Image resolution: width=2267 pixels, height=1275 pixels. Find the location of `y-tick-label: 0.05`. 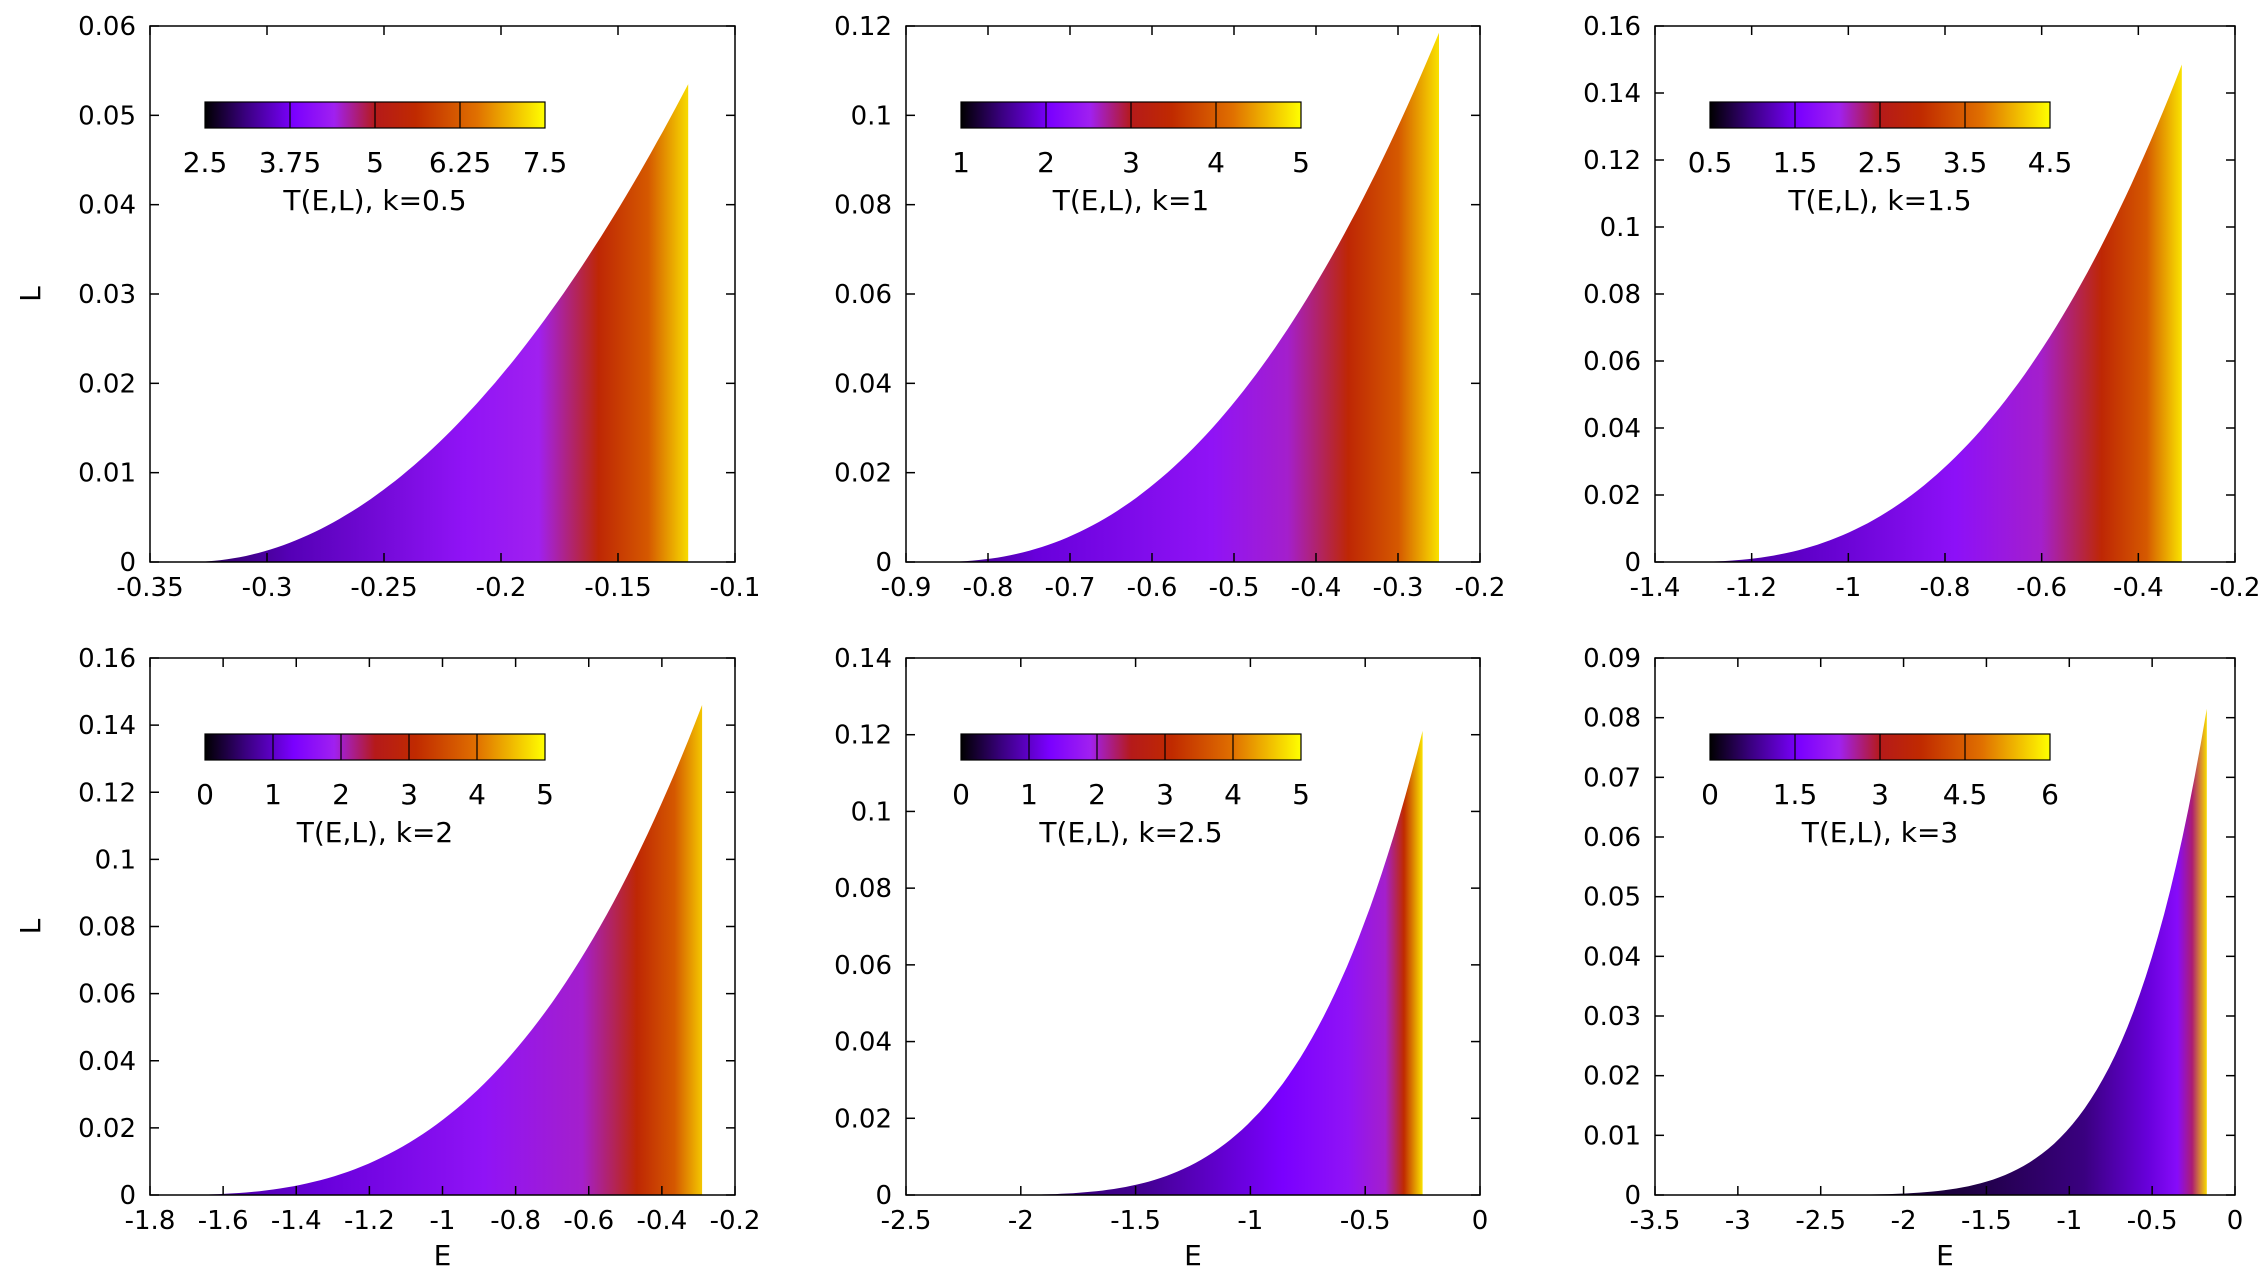

y-tick-label: 0.05 is located at coordinates (107, 116).